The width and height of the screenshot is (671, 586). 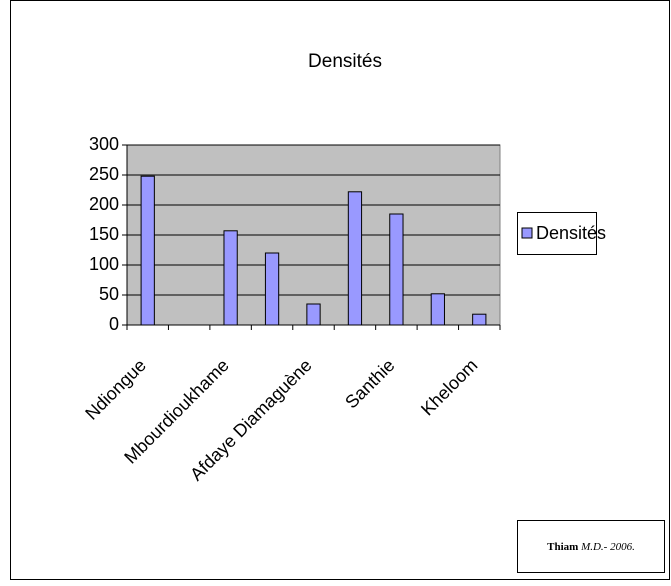 I want to click on y-tick-label: 150, so click(x=104, y=234).